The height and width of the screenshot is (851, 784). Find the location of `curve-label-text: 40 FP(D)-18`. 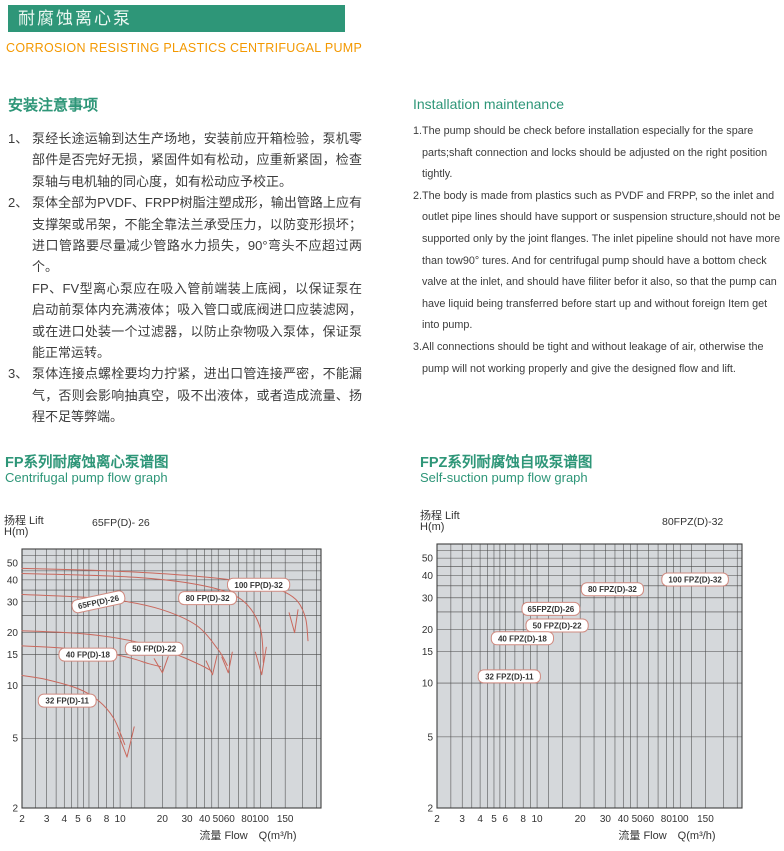

curve-label-text: 40 FP(D)-18 is located at coordinates (88, 655).